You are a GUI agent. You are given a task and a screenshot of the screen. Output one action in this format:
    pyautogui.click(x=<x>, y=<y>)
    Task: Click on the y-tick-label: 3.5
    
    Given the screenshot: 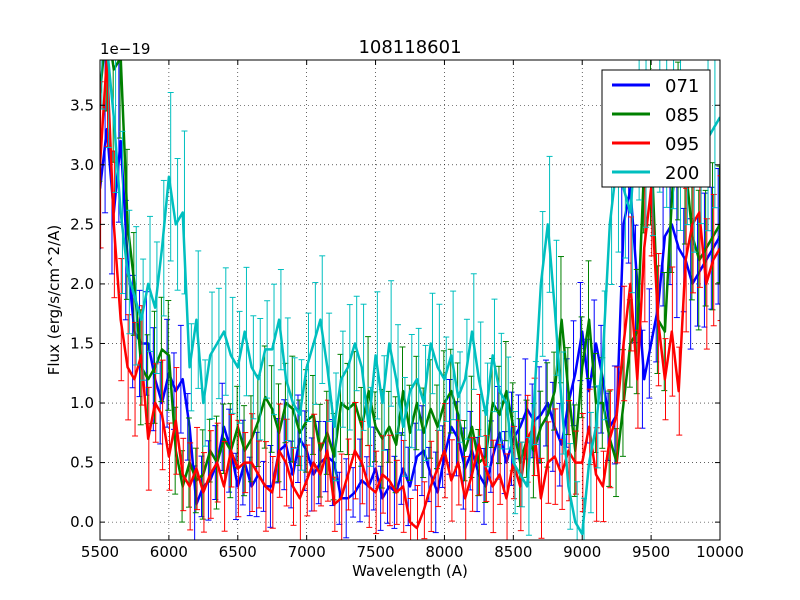 What is the action you would take?
    pyautogui.click(x=82, y=105)
    